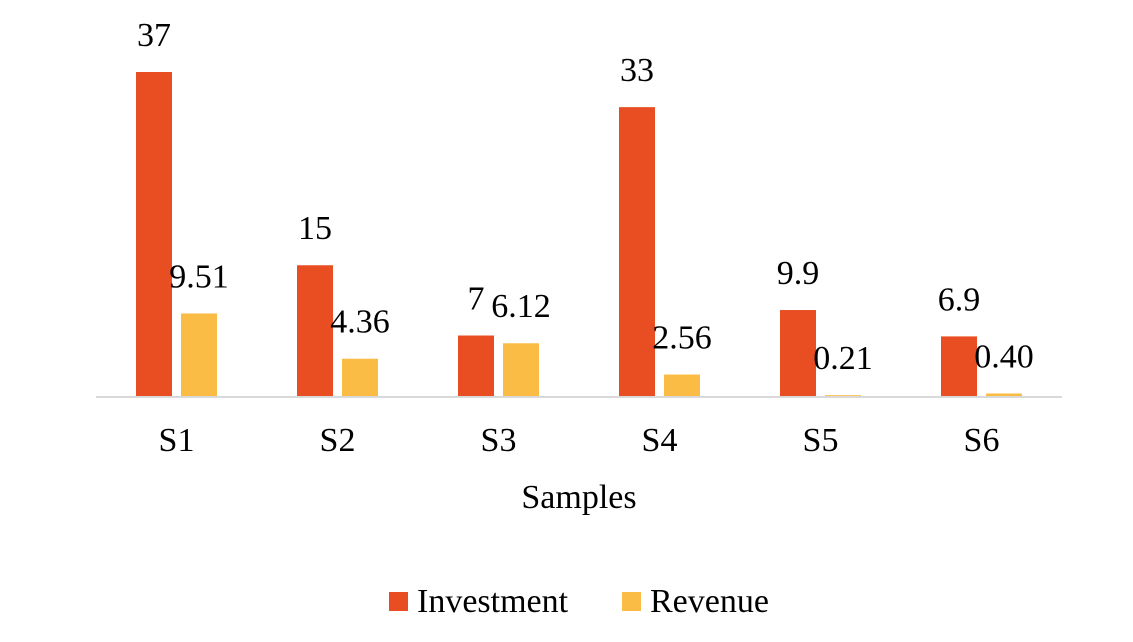 The height and width of the screenshot is (642, 1133). I want to click on bar-revenue-s3, so click(521, 370).